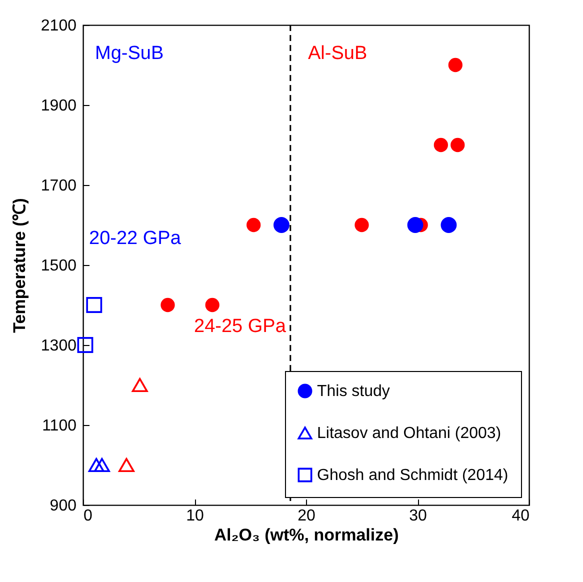  What do you see at coordinates (409, 433) in the screenshot?
I see `legend-label: Litasov and Ohtani (2003)` at bounding box center [409, 433].